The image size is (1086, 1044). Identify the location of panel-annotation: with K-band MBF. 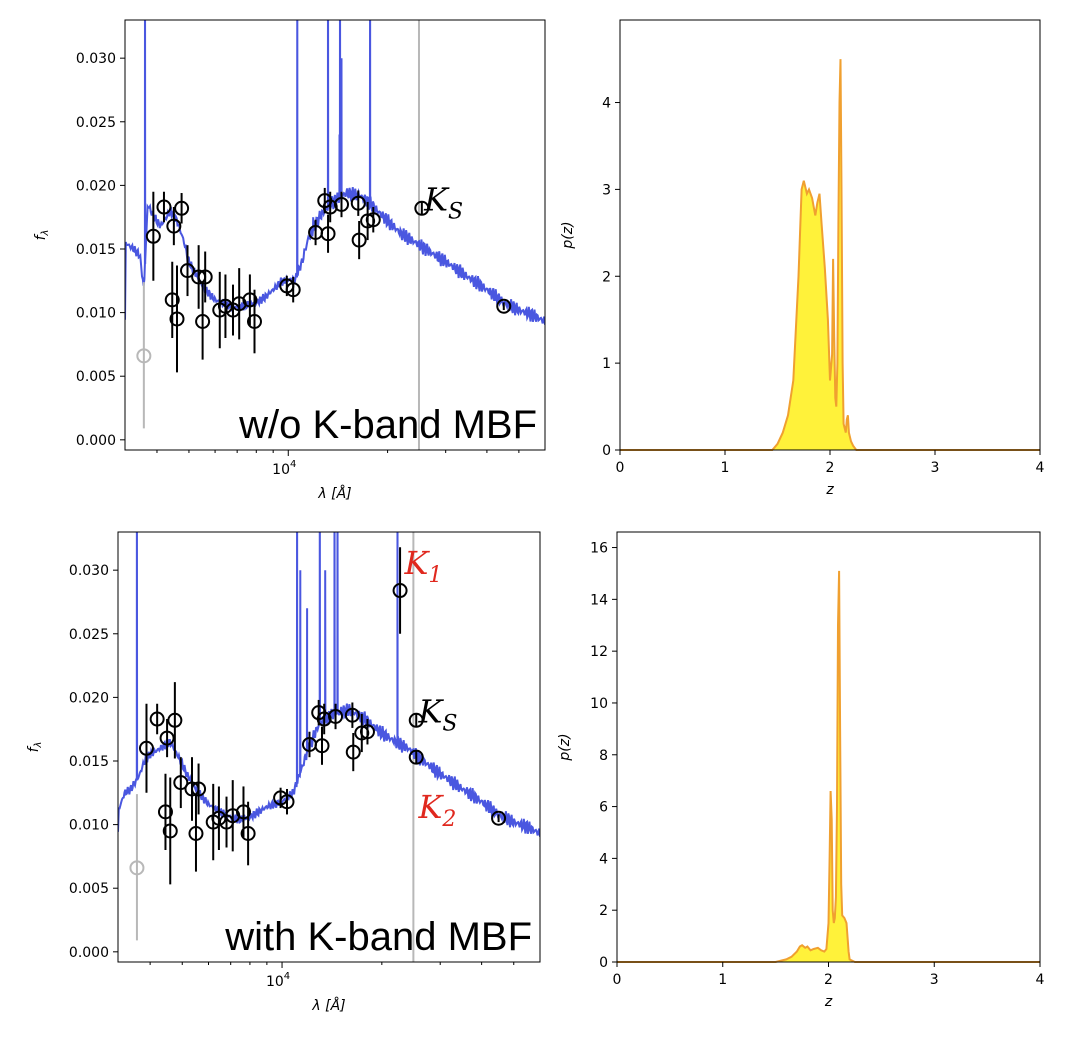
(378, 937).